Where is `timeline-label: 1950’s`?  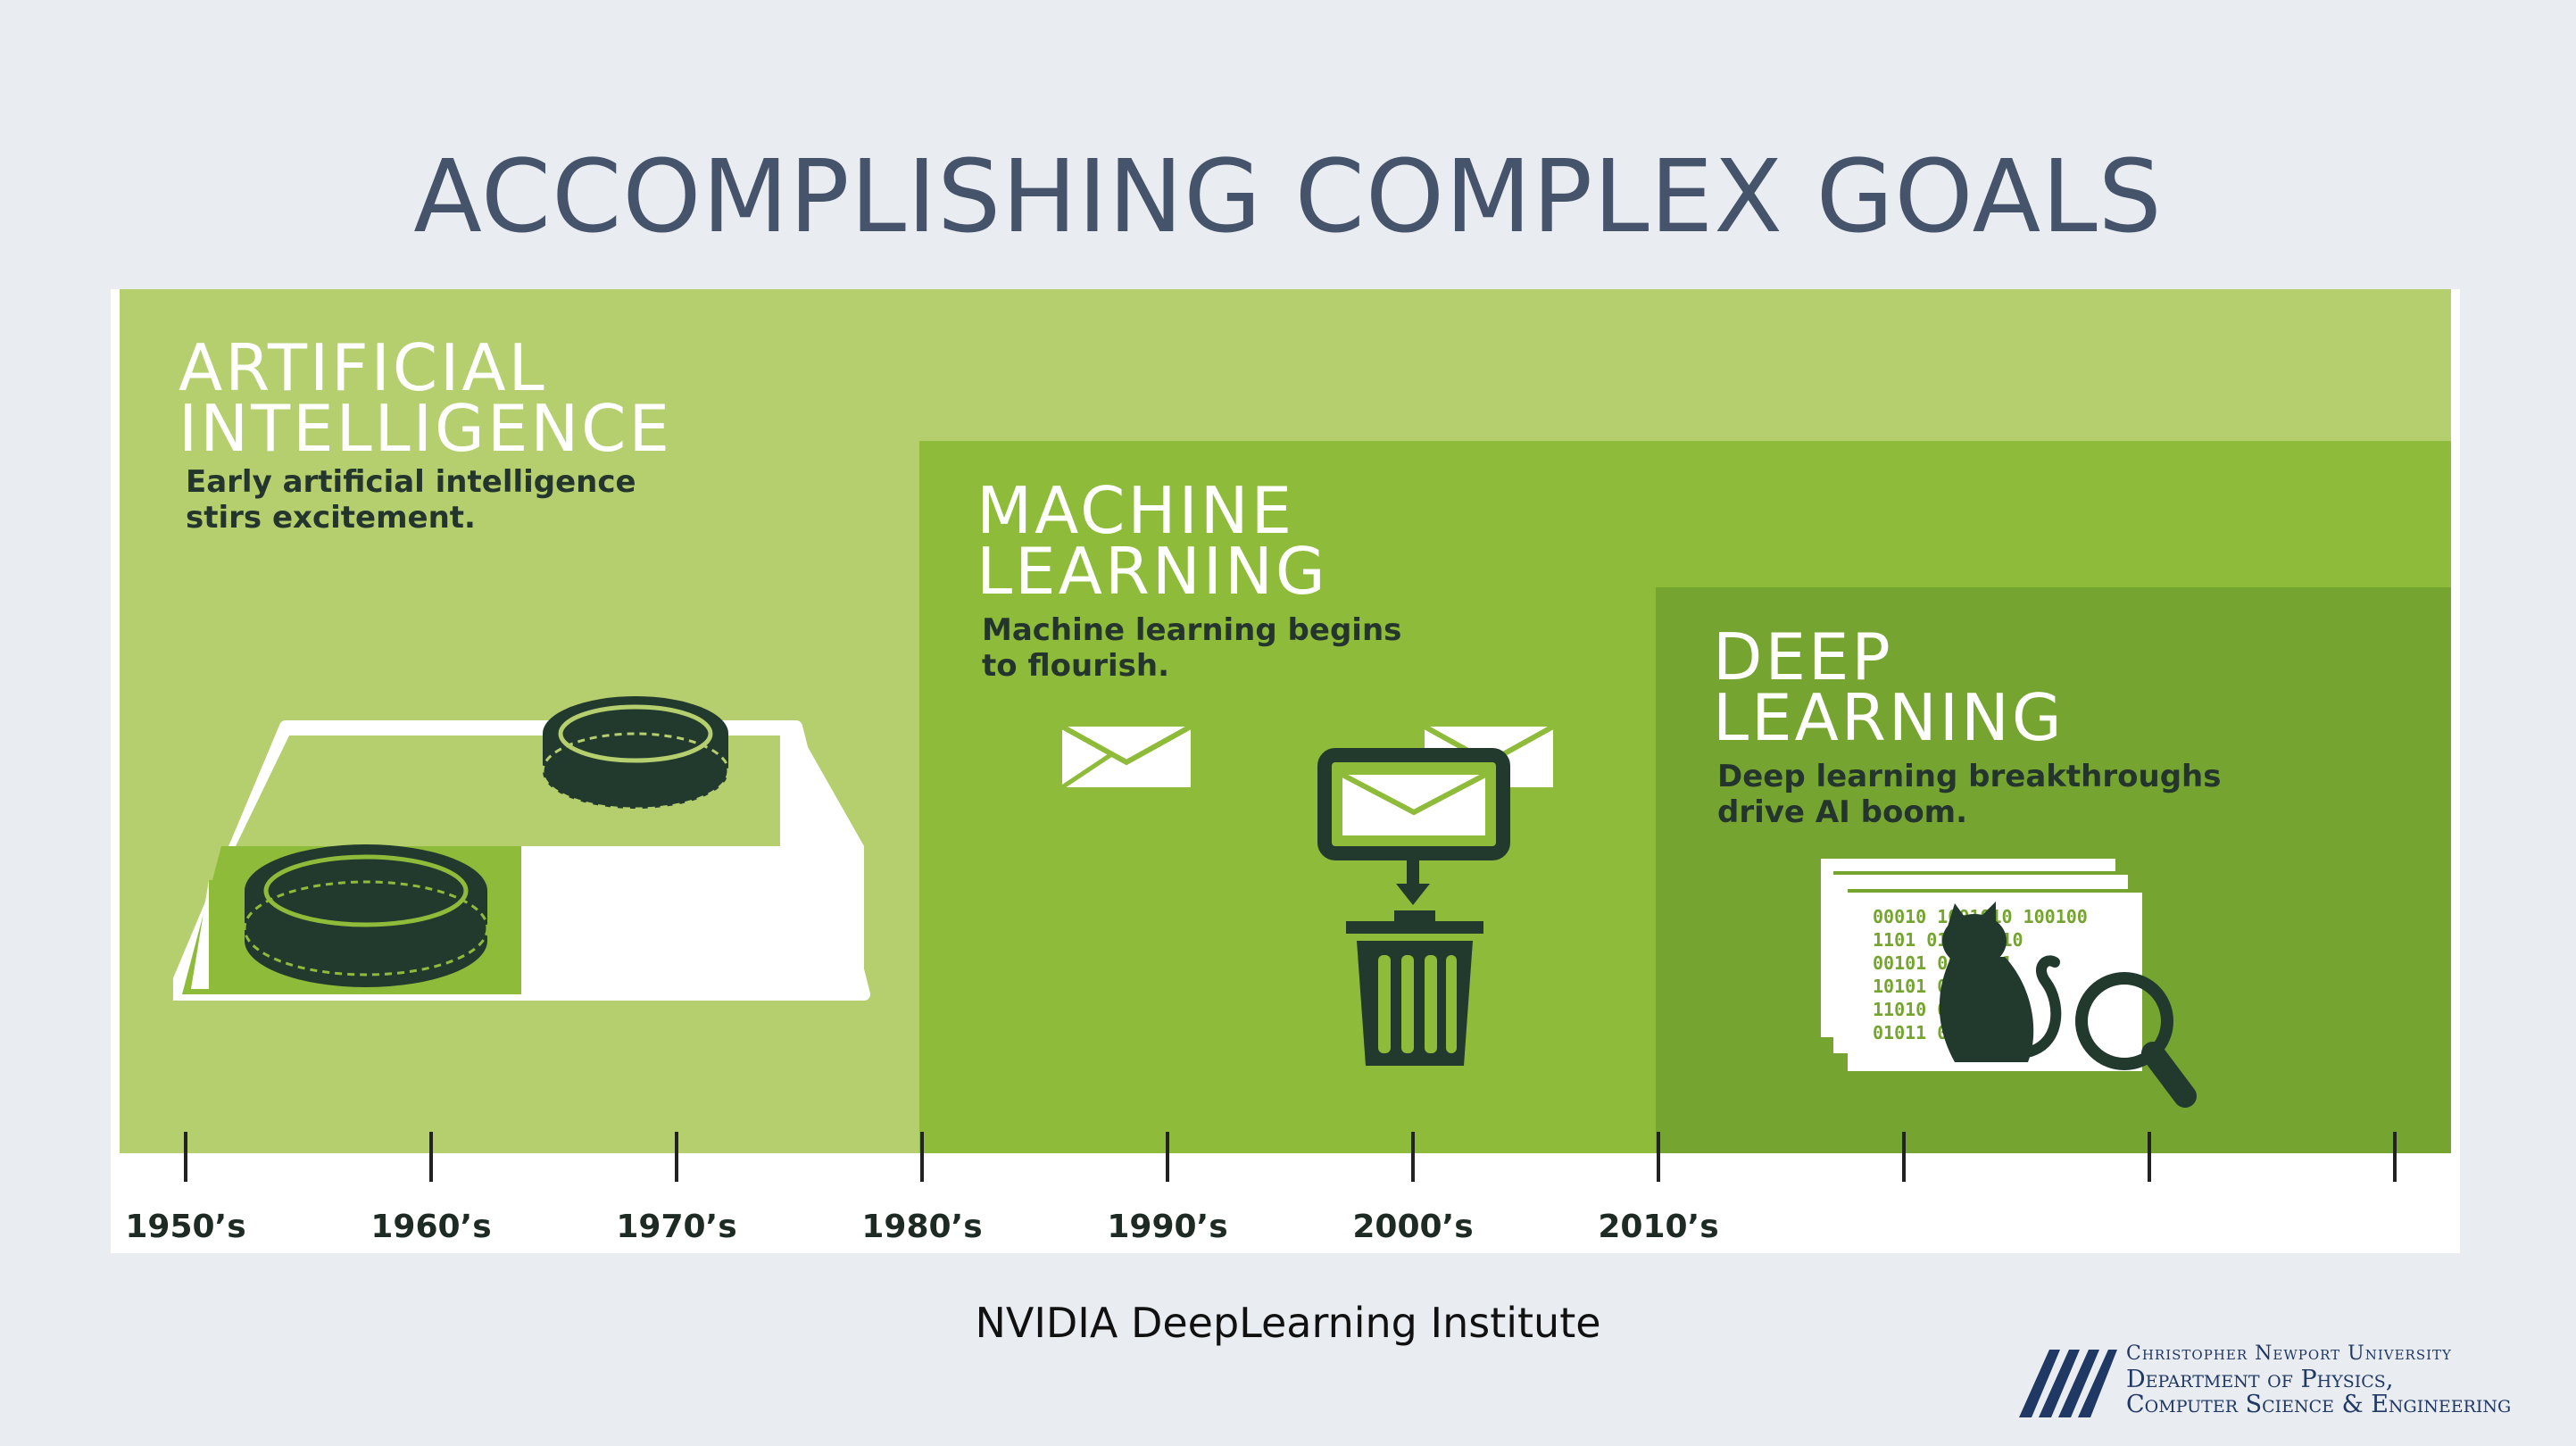
timeline-label: 1950’s is located at coordinates (186, 1227).